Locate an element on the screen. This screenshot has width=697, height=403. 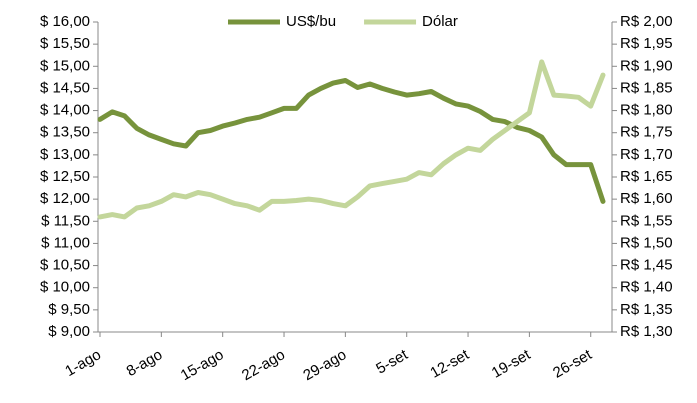
y-tick-label: $ 9,00 is located at coordinates (69, 331).